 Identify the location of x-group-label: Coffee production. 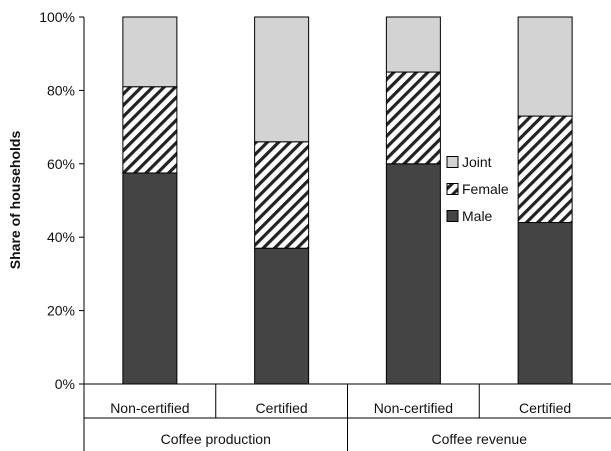
(216, 439).